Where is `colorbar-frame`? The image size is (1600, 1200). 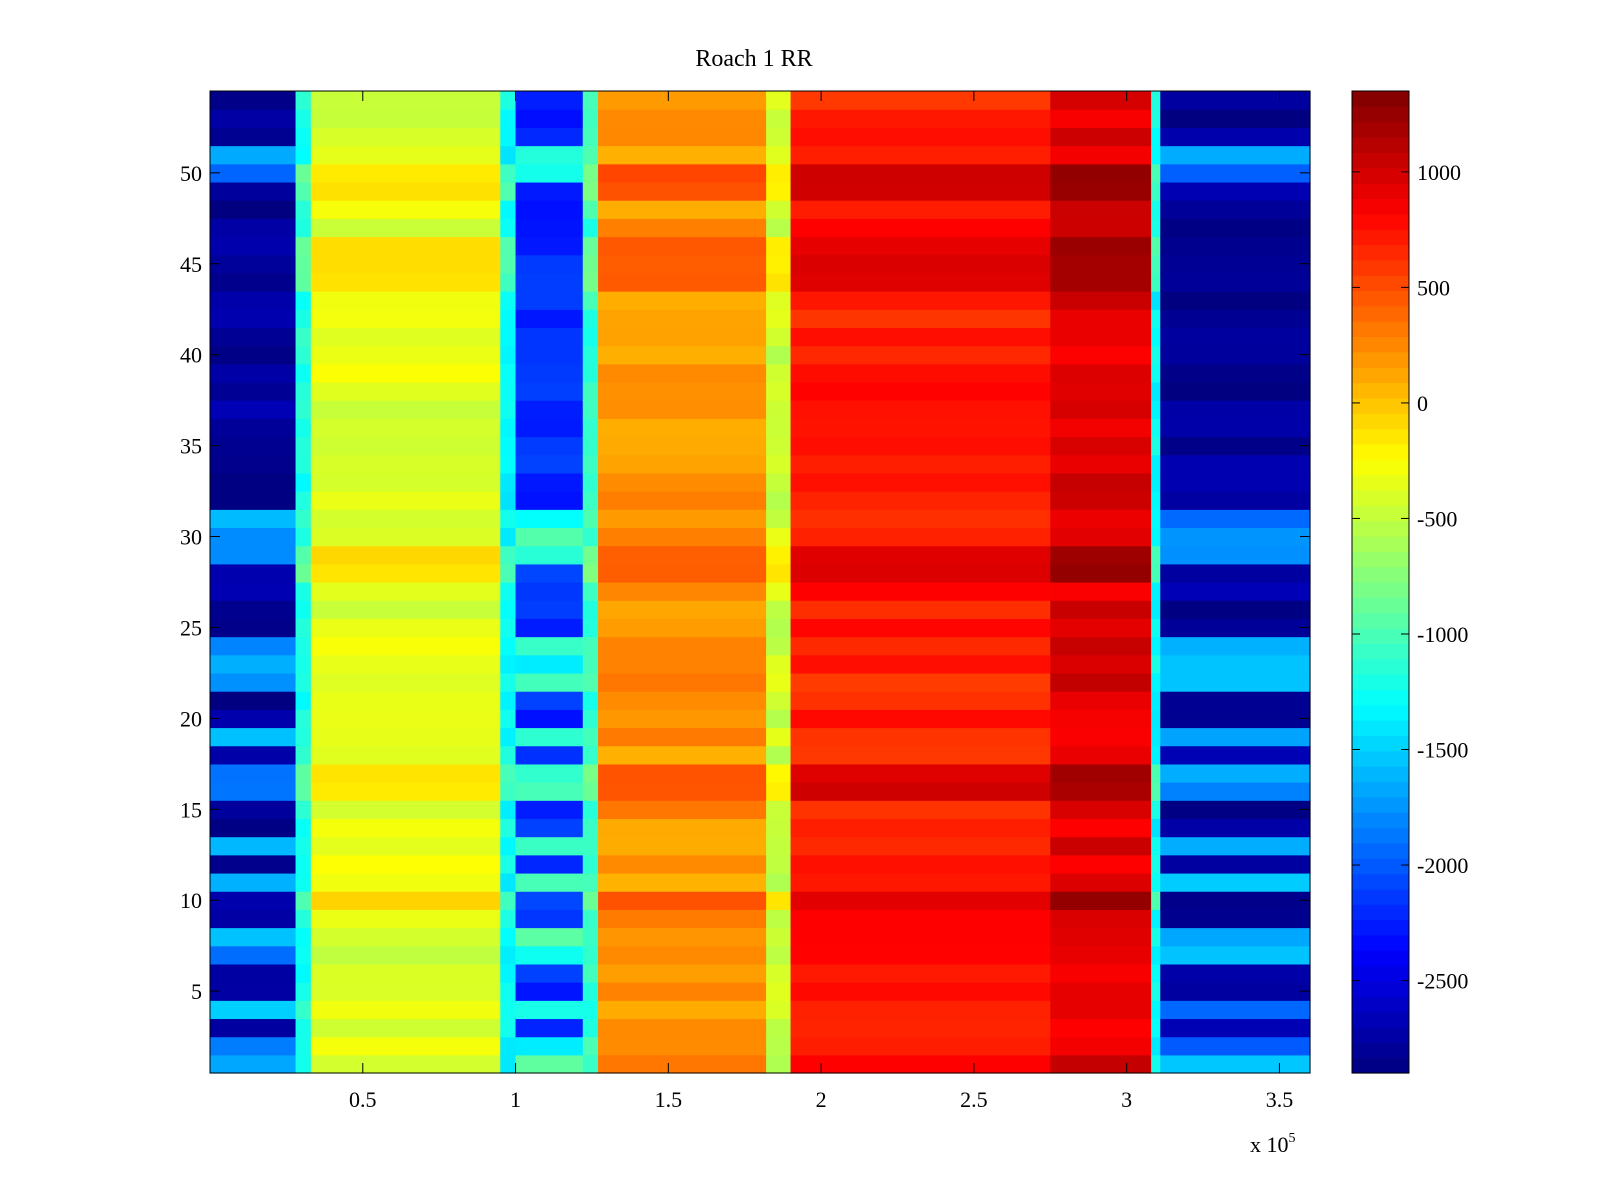
colorbar-frame is located at coordinates (1380, 582).